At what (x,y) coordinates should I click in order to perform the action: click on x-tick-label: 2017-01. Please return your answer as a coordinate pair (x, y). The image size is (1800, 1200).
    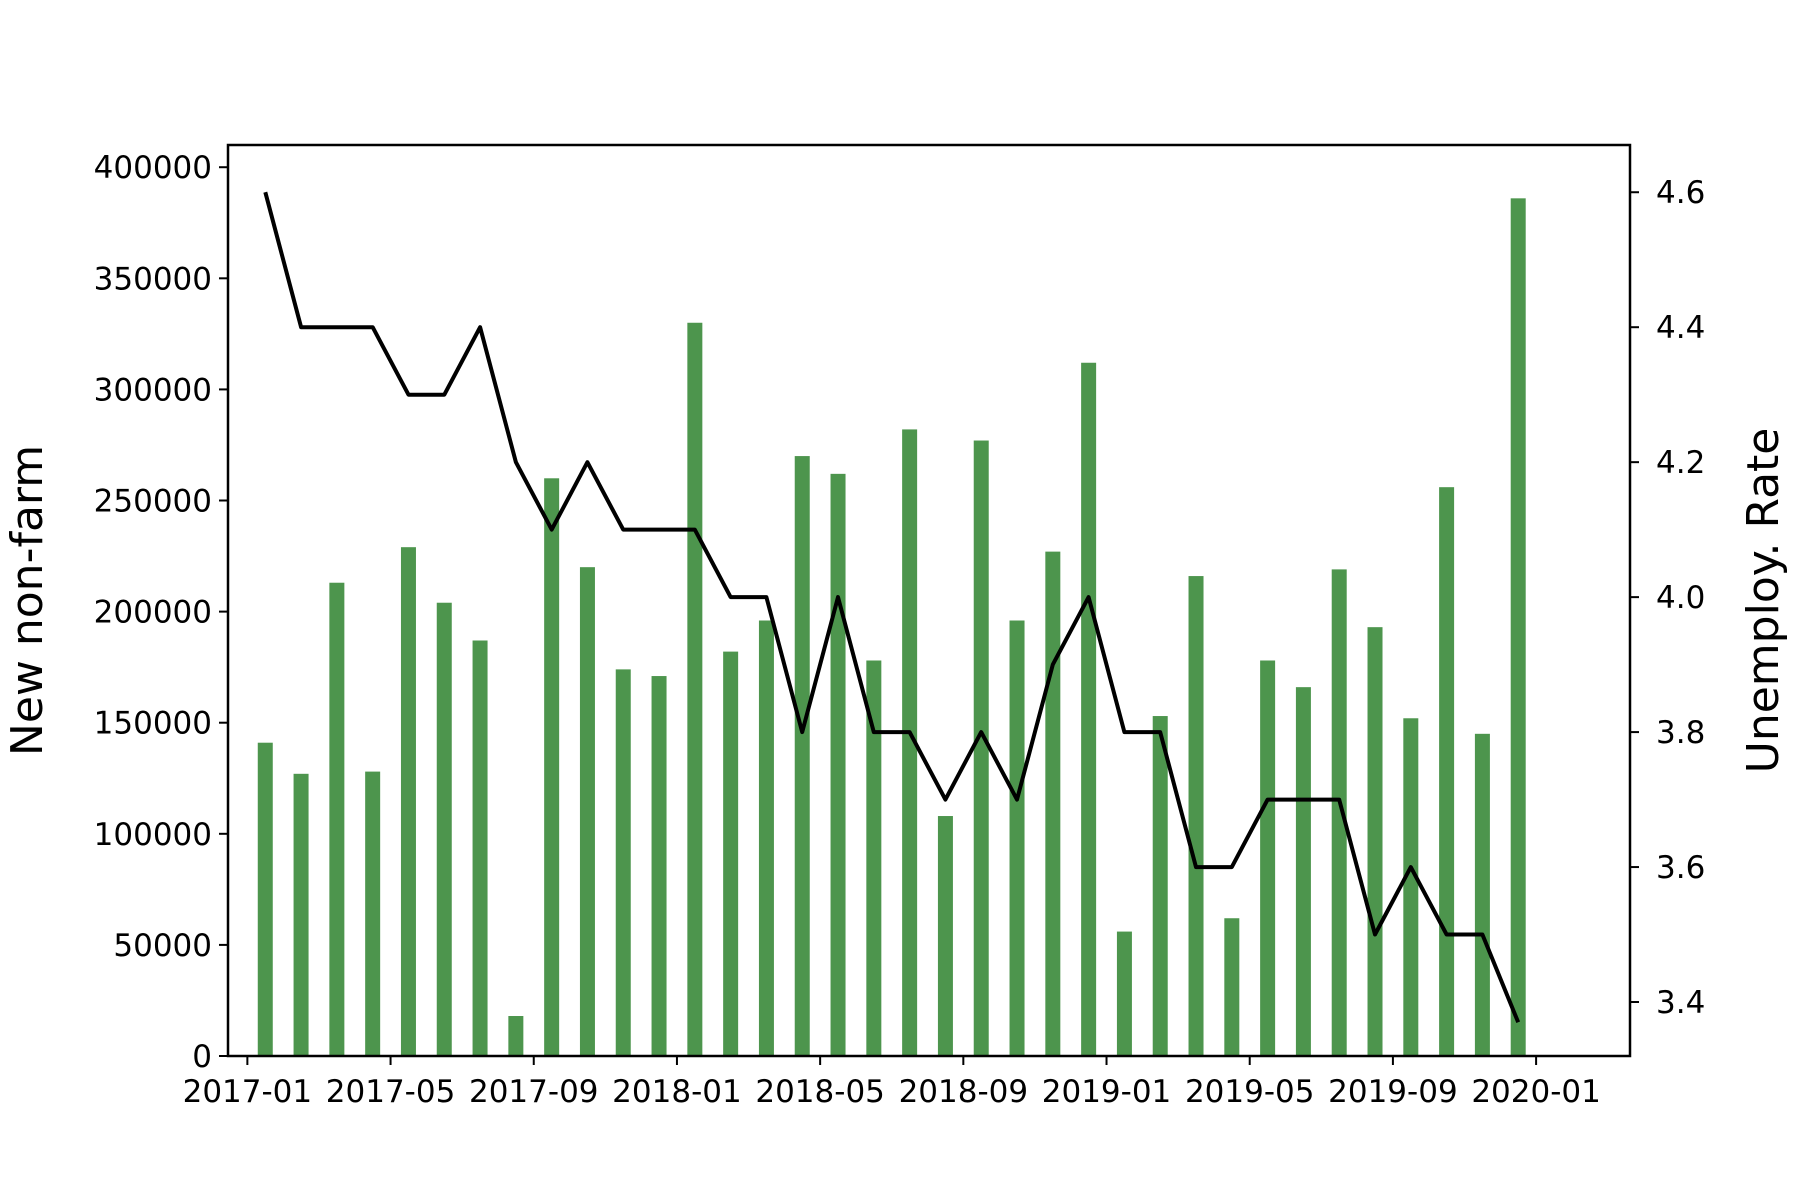
    Looking at the image, I should click on (248, 1092).